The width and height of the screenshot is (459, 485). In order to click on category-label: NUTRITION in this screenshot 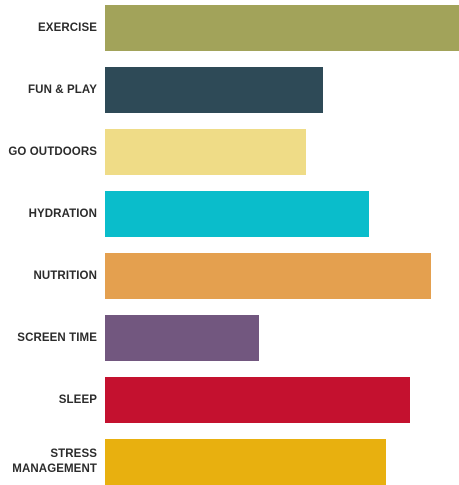, I will do `click(65, 275)`.